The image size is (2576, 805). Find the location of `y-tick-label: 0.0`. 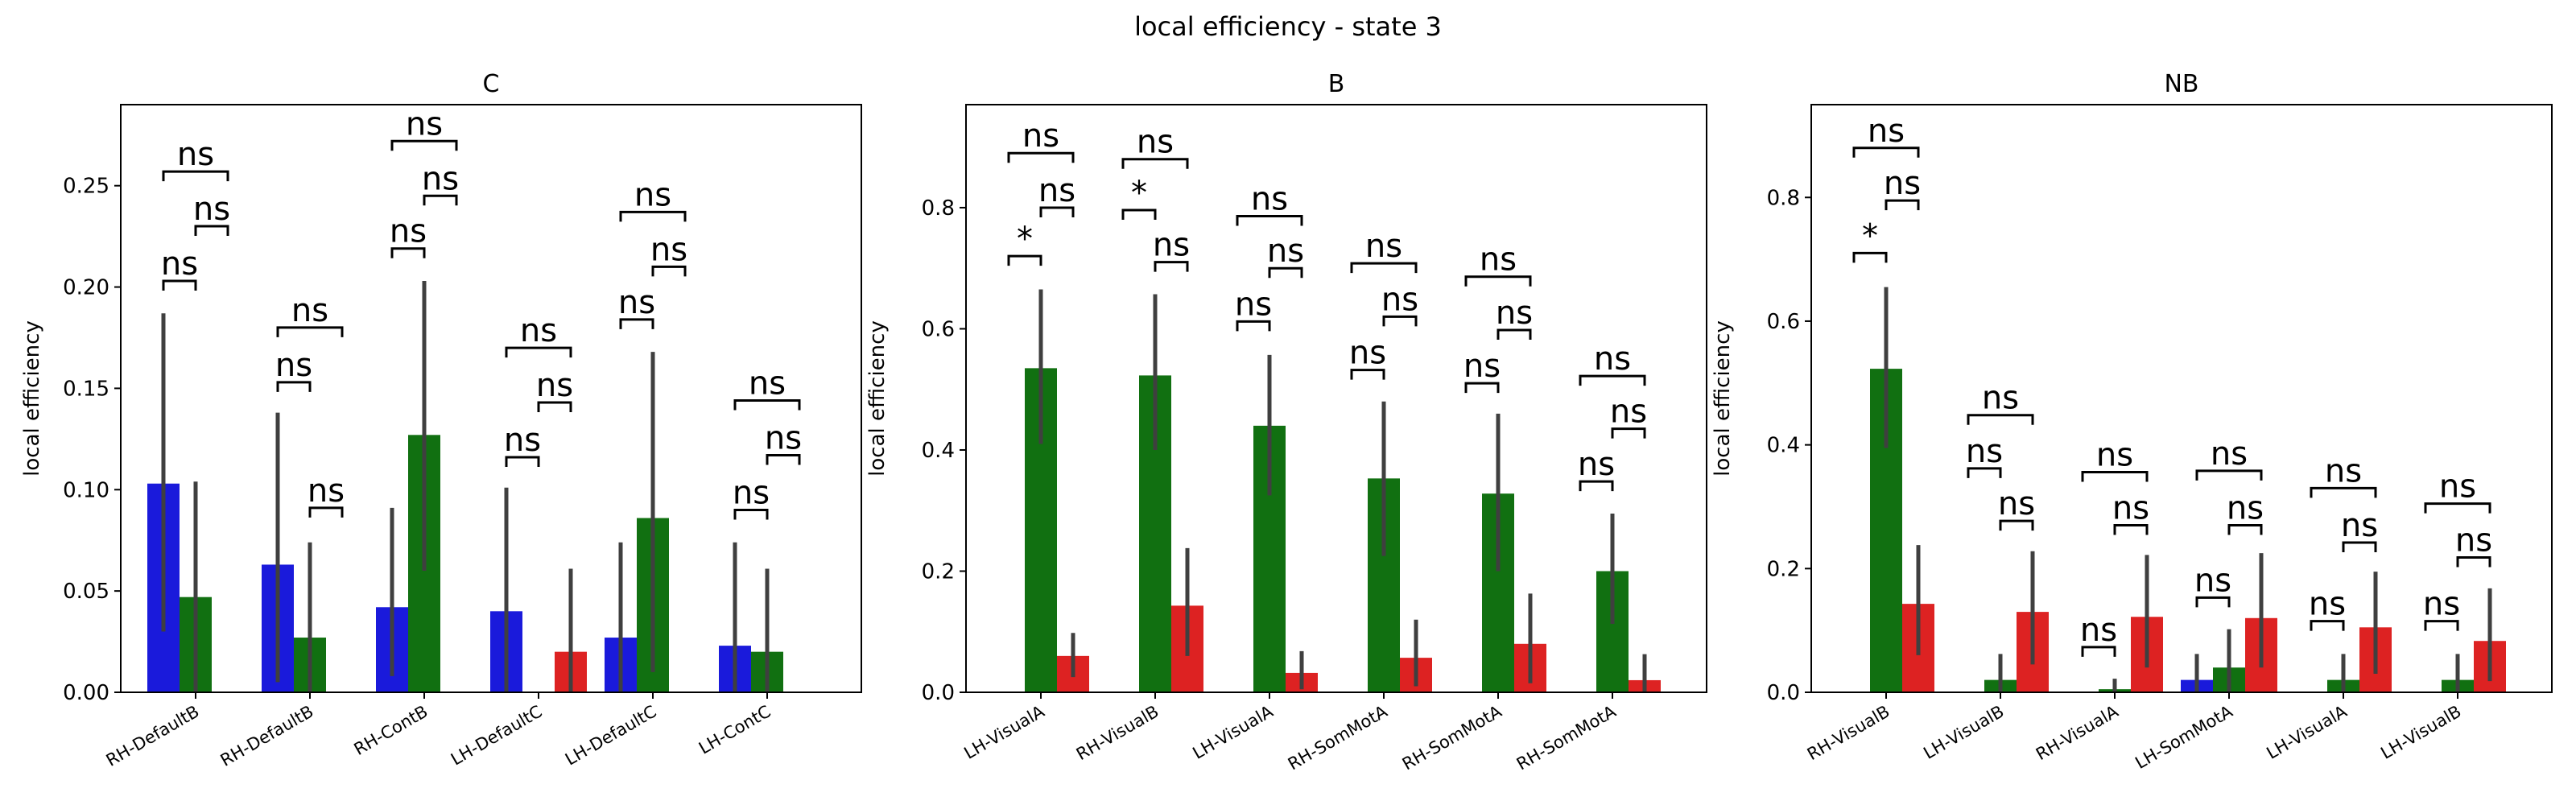

y-tick-label: 0.0 is located at coordinates (938, 693).